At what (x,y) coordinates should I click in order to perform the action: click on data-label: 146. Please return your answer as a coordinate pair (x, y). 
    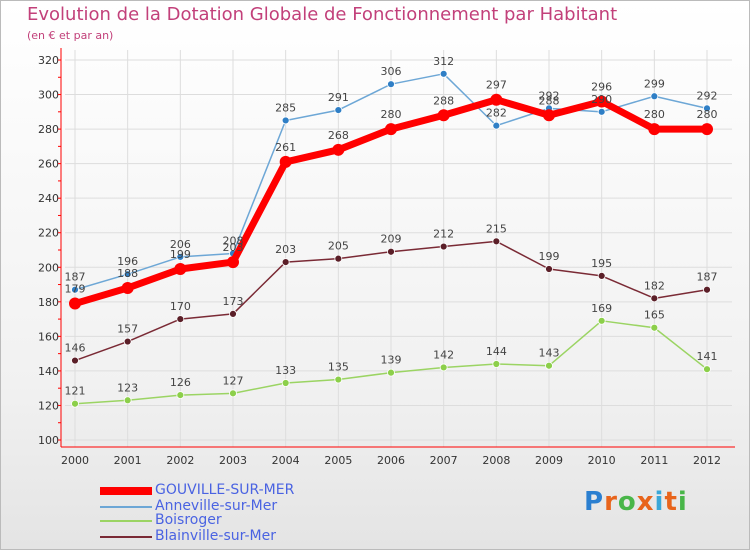
    Looking at the image, I should click on (75, 348).